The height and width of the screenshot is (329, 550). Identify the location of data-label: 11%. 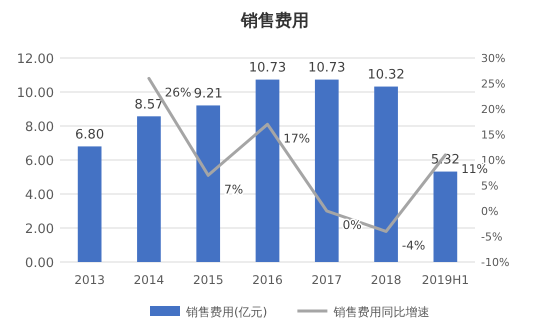
(474, 169).